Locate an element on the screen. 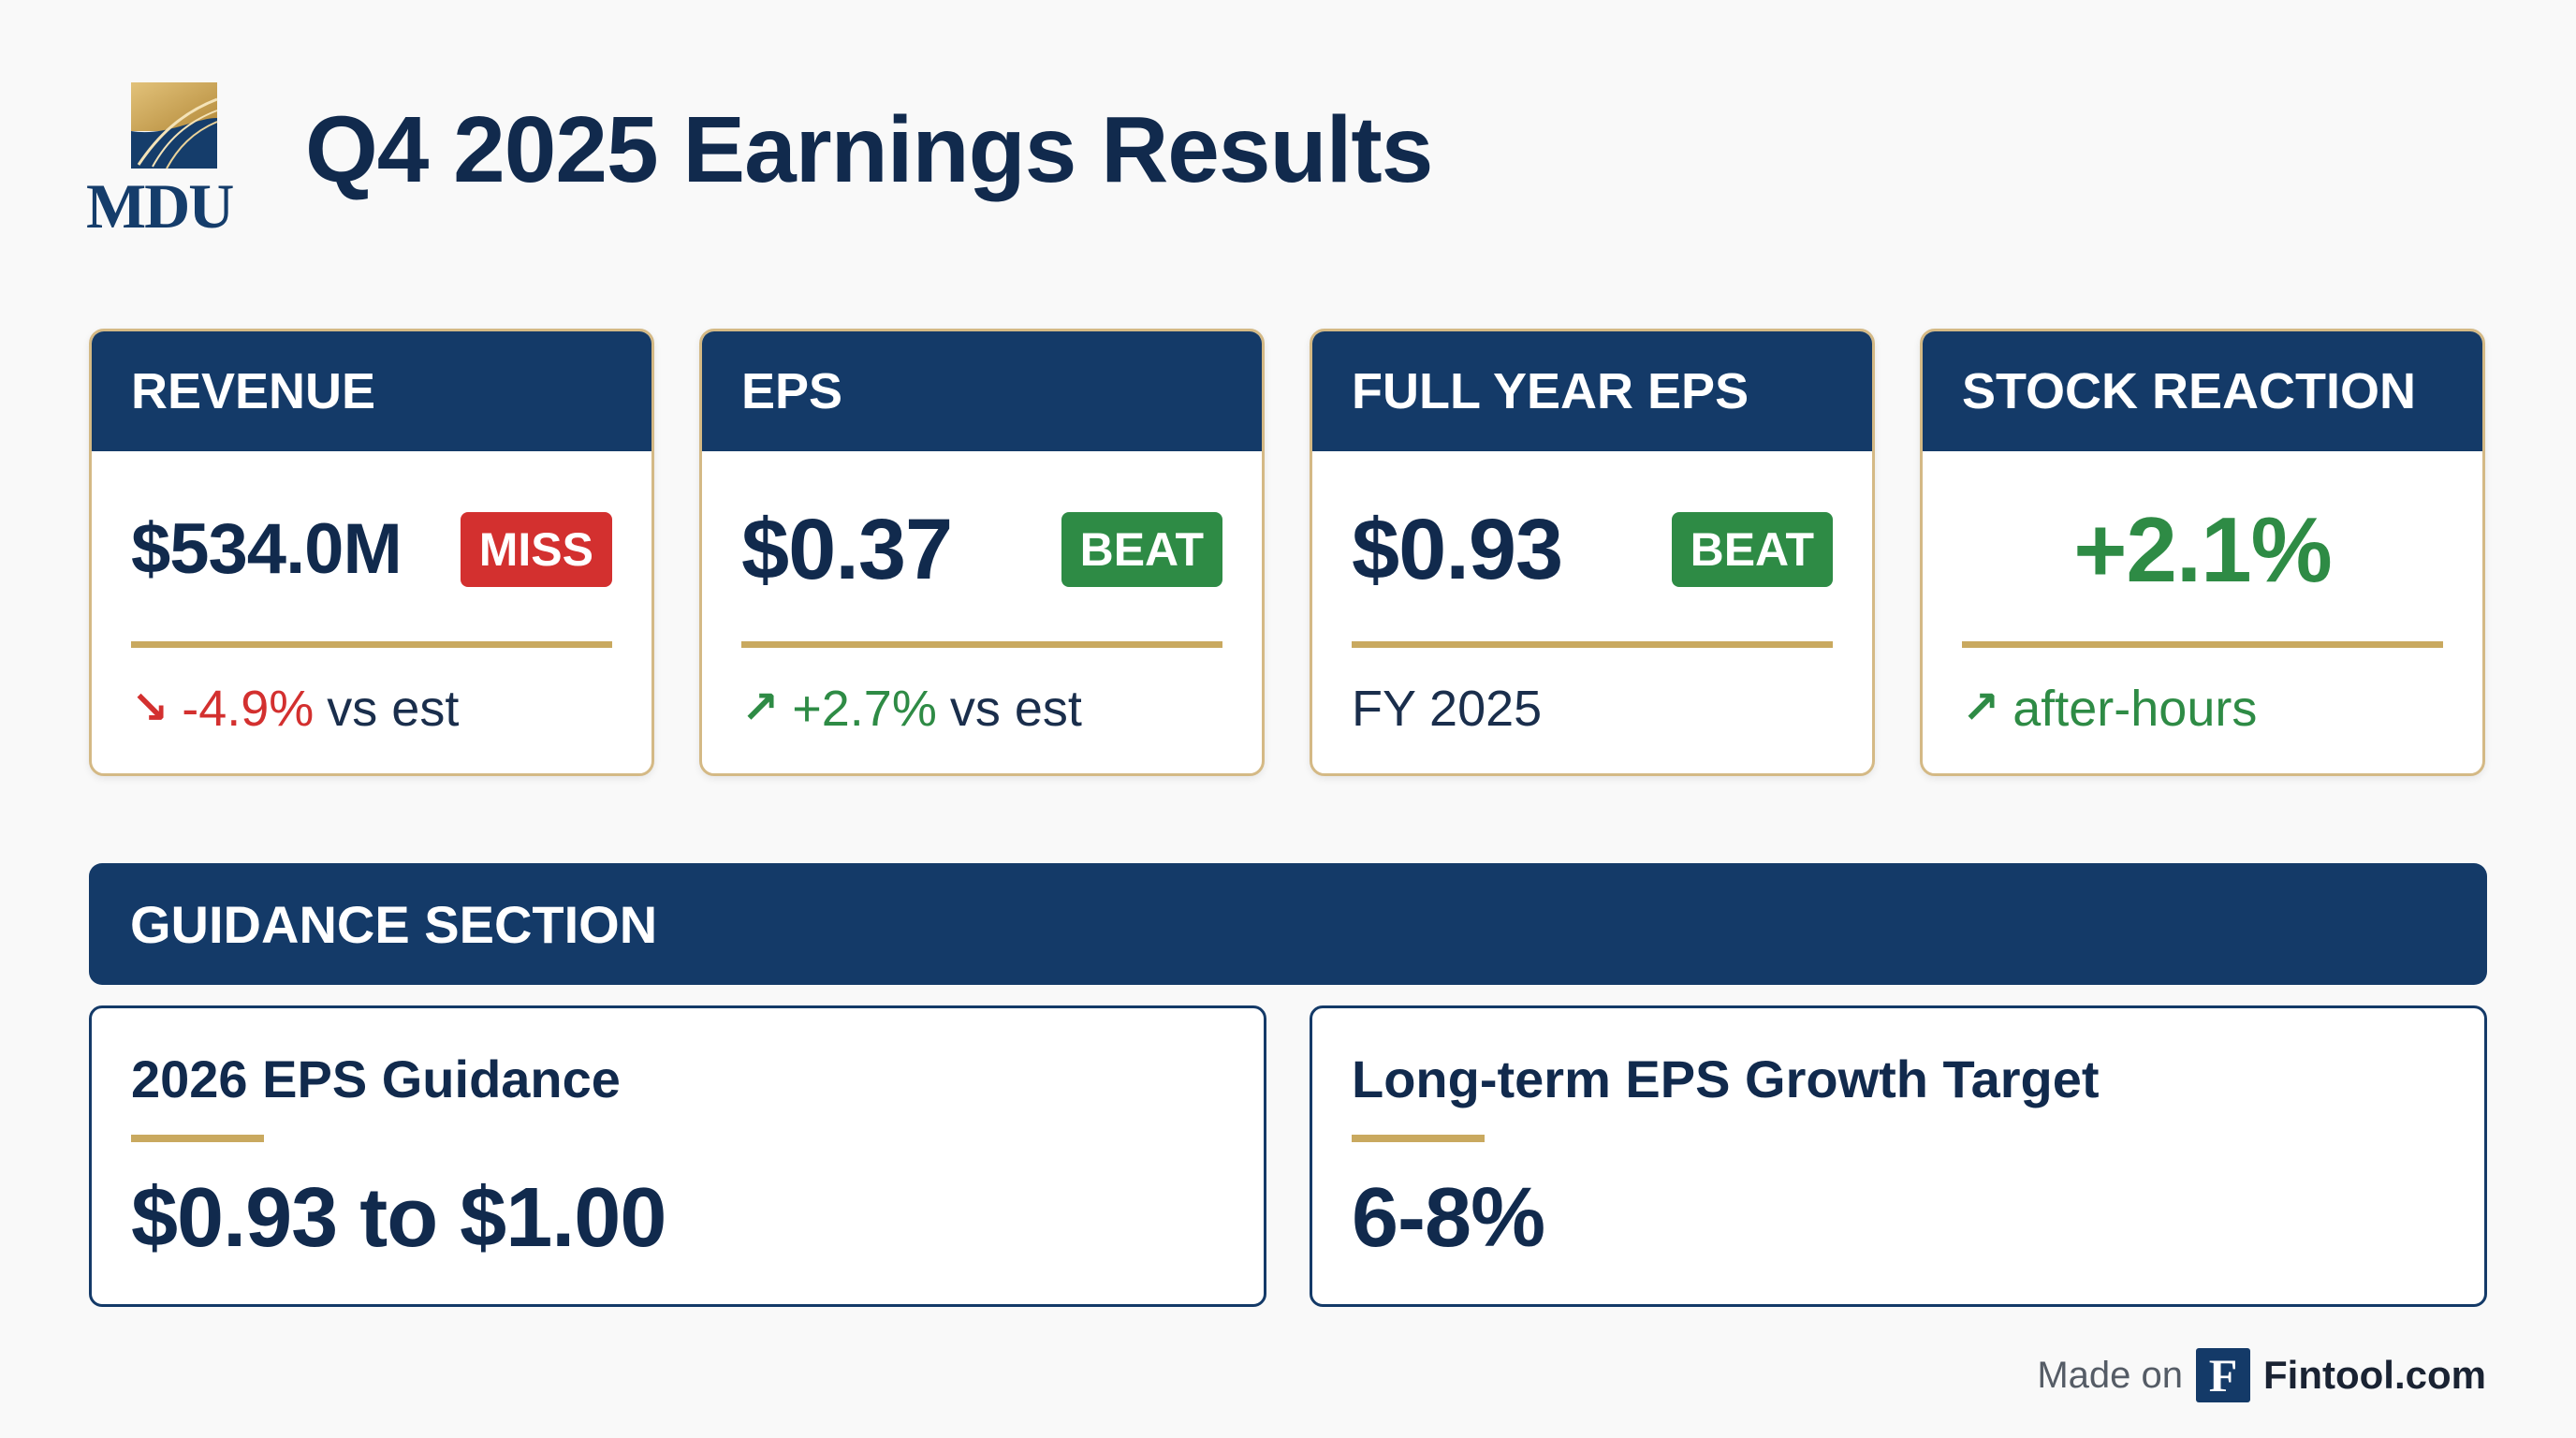 The height and width of the screenshot is (1438, 2576). miss-badge: MISS is located at coordinates (536, 549).